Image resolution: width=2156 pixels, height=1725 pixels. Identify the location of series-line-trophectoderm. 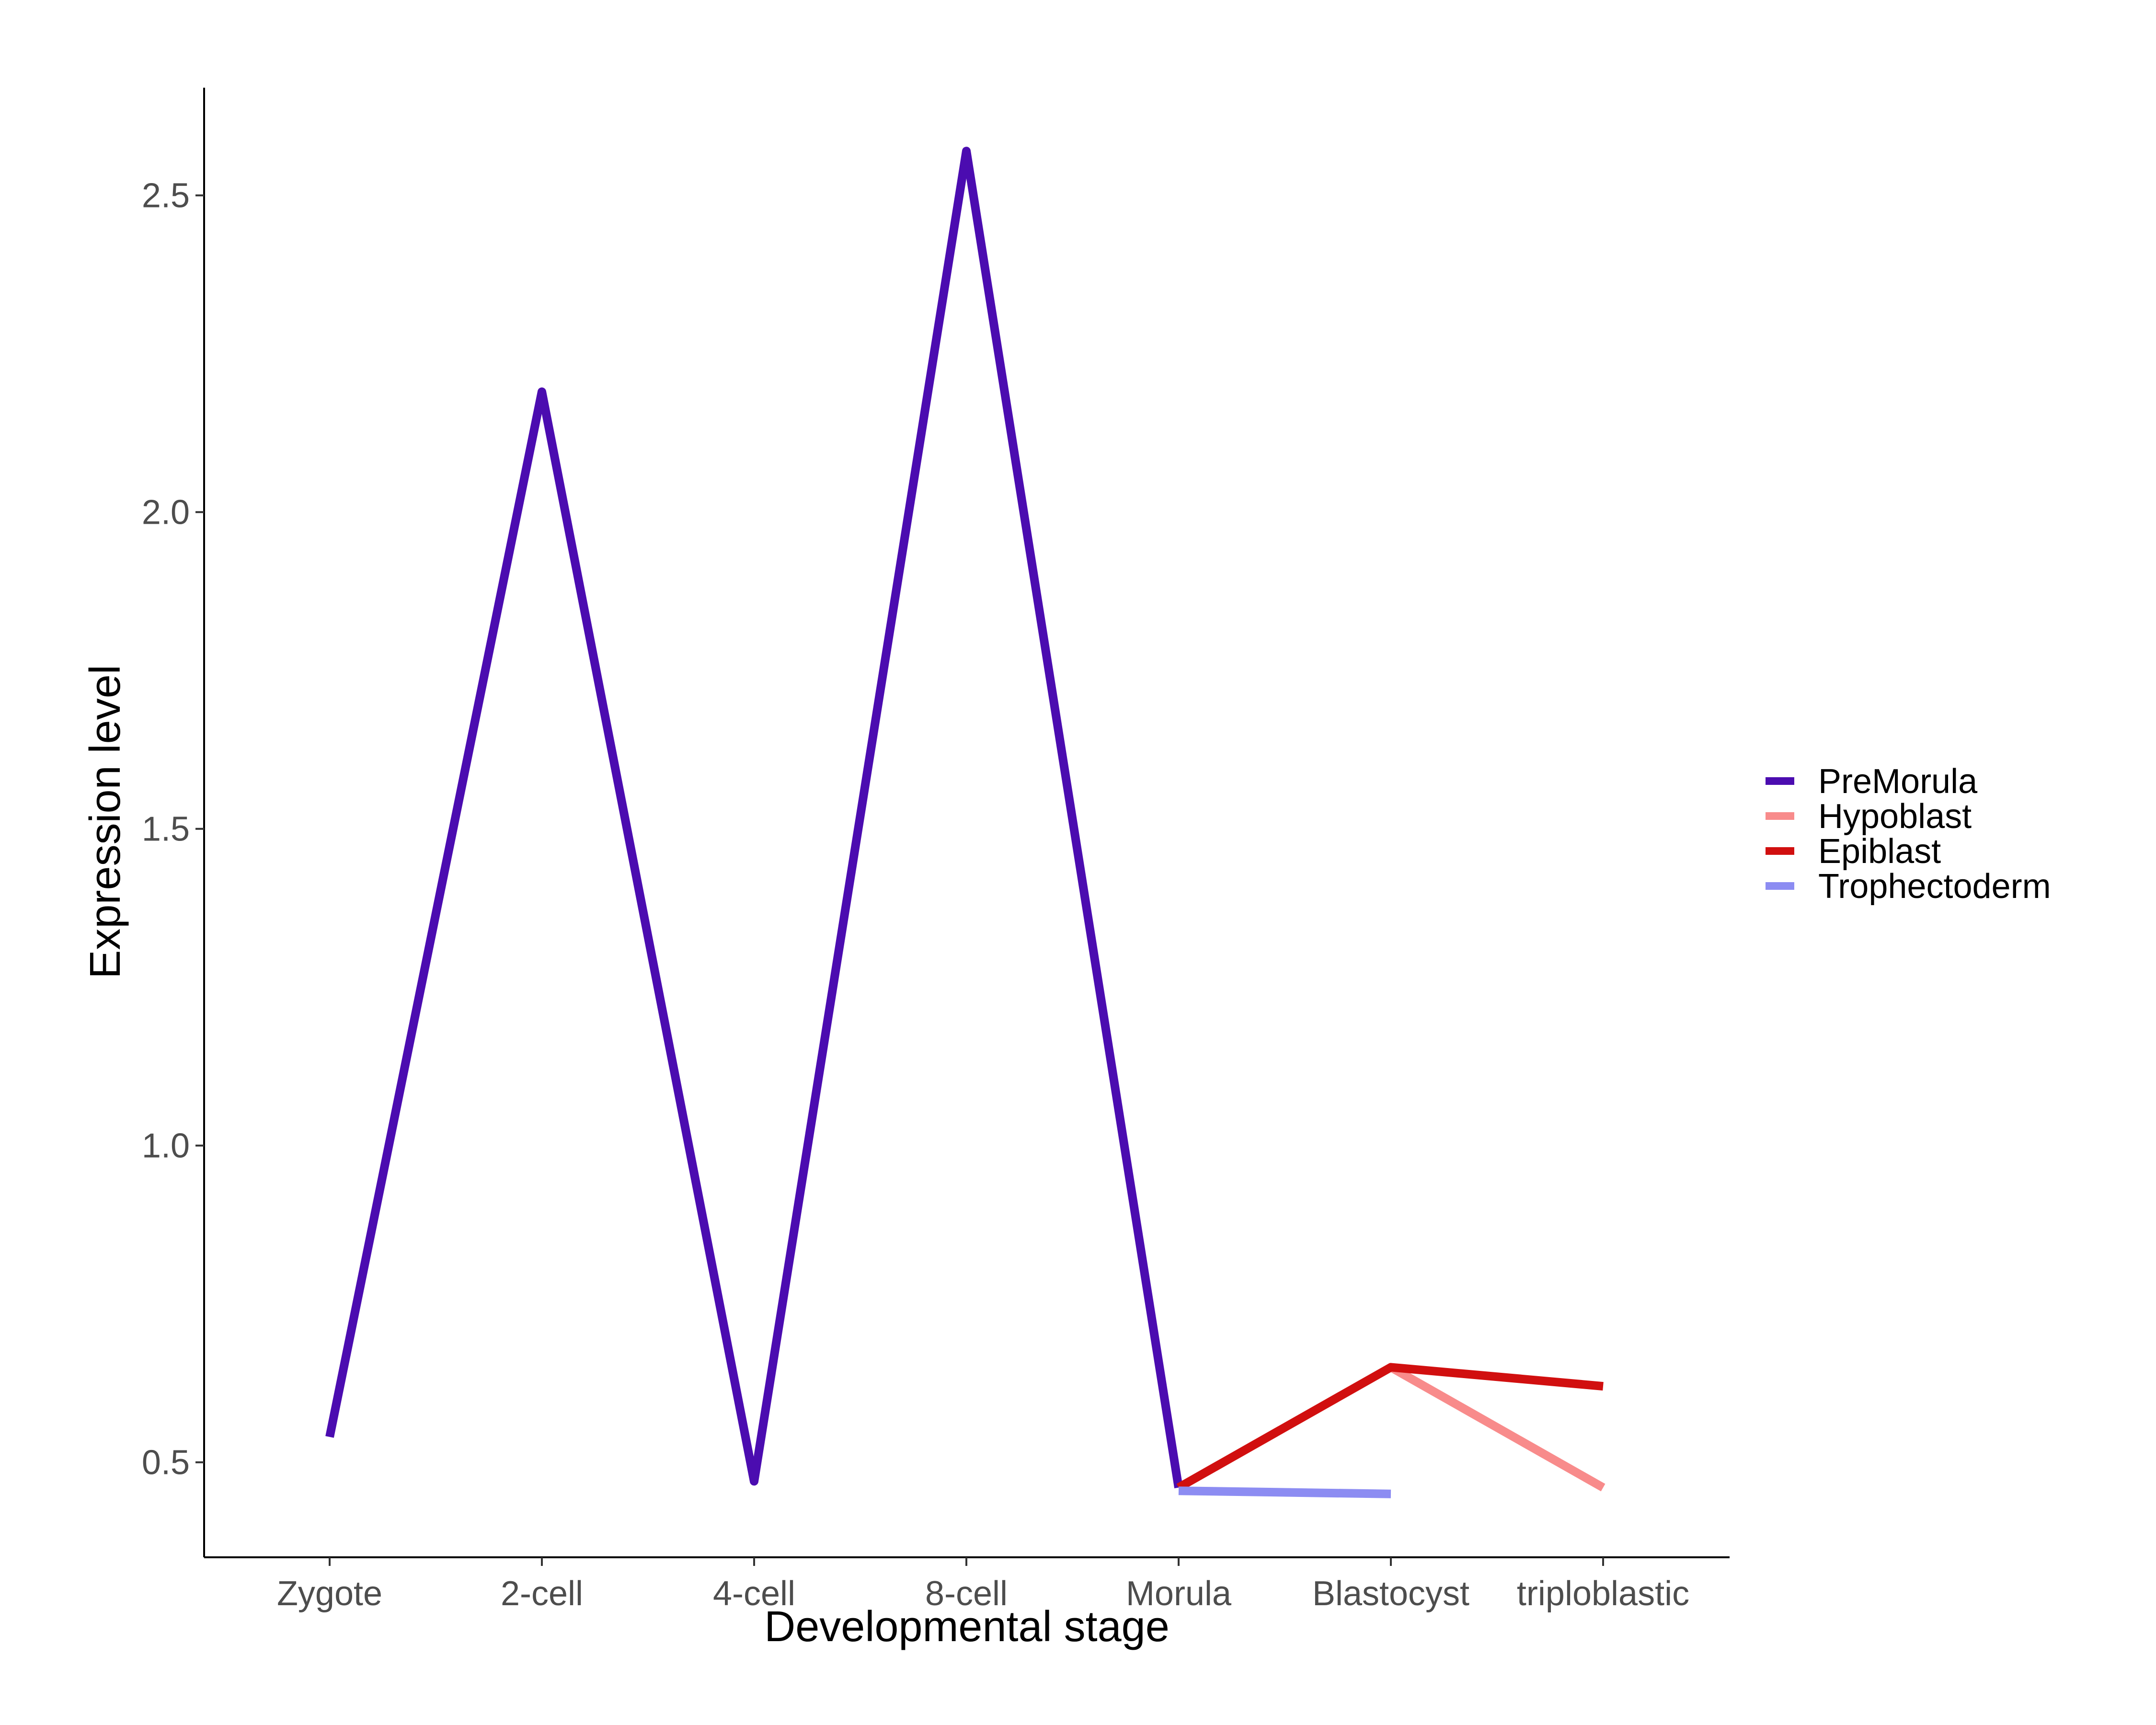
(1285, 1492).